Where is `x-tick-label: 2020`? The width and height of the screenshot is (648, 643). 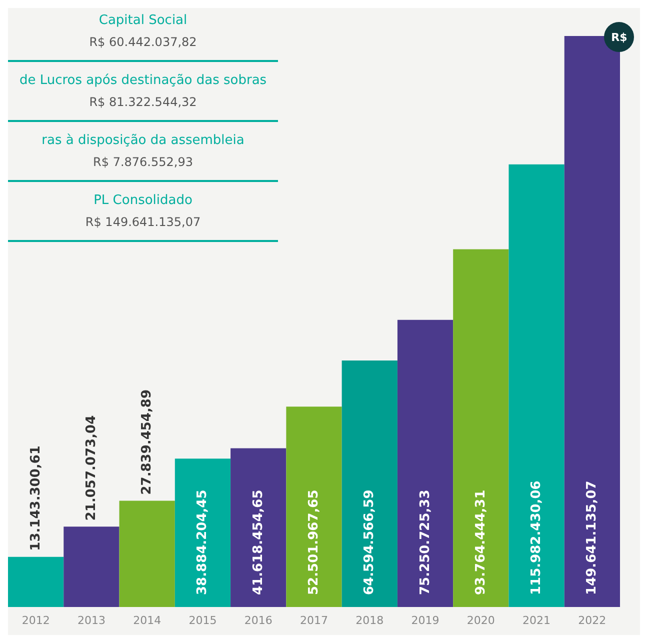 x-tick-label: 2020 is located at coordinates (480, 620).